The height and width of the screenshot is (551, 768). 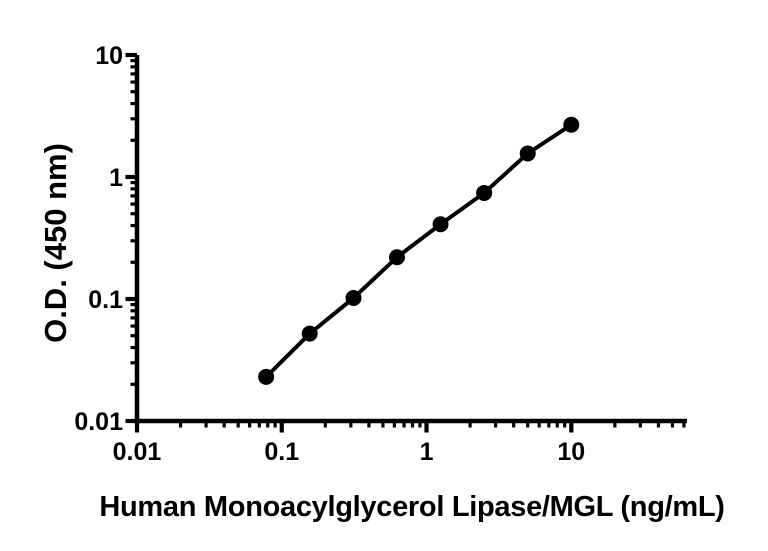 I want to click on x-axis-tick-label: 0.1, so click(x=281, y=452).